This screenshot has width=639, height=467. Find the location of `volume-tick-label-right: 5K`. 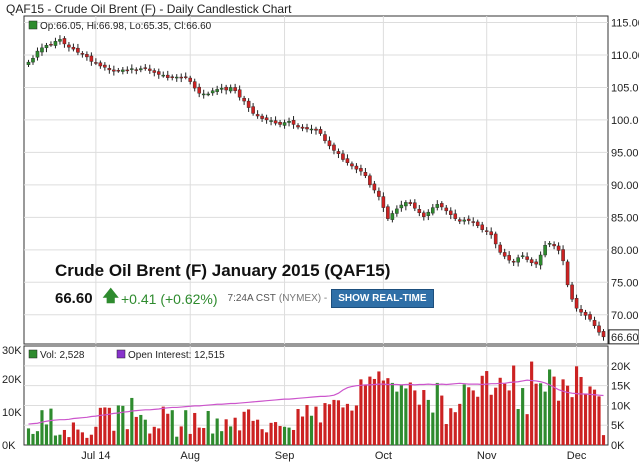

volume-tick-label-right: 5K is located at coordinates (618, 426).